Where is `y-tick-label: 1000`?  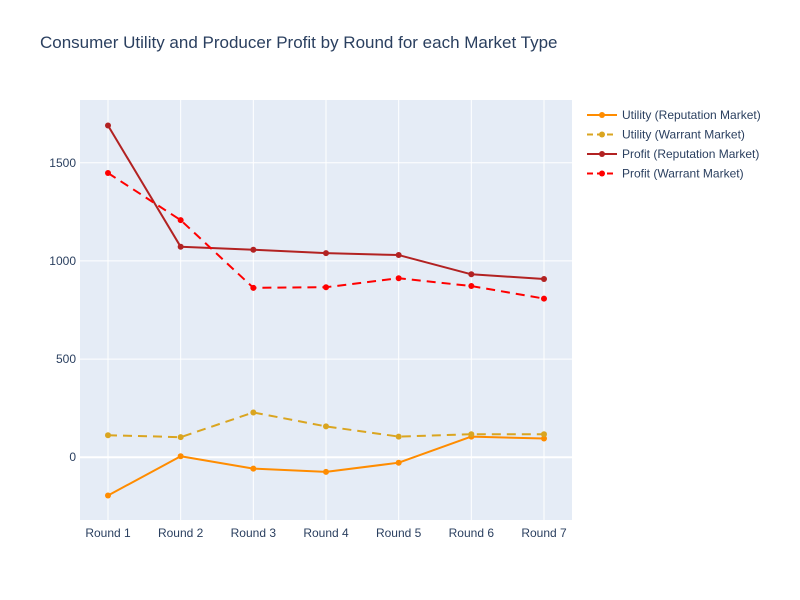
y-tick-label: 1000 is located at coordinates (62, 261).